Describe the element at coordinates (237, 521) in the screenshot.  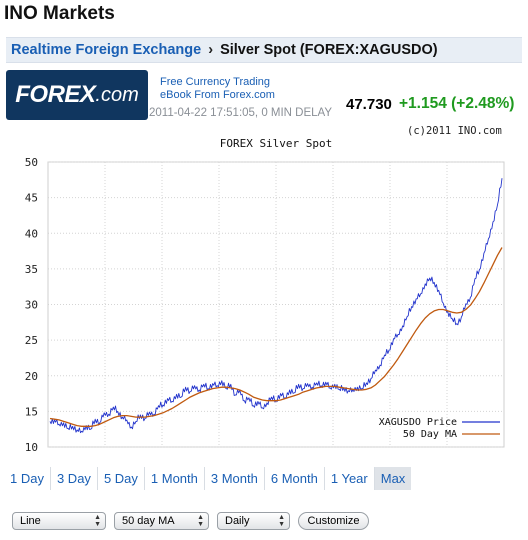
I see `interval-value: Daily` at that location.